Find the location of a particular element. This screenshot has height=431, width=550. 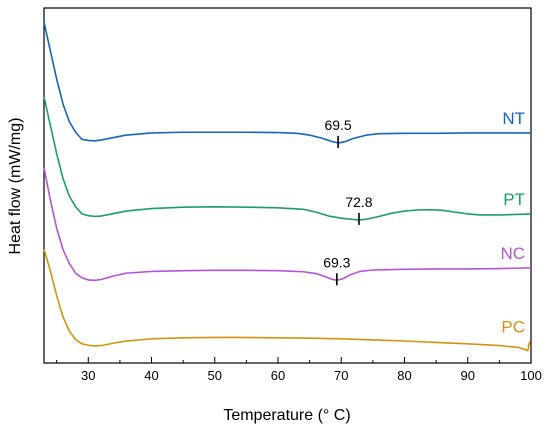

peak-label-nt: 69.5 is located at coordinates (337, 125).